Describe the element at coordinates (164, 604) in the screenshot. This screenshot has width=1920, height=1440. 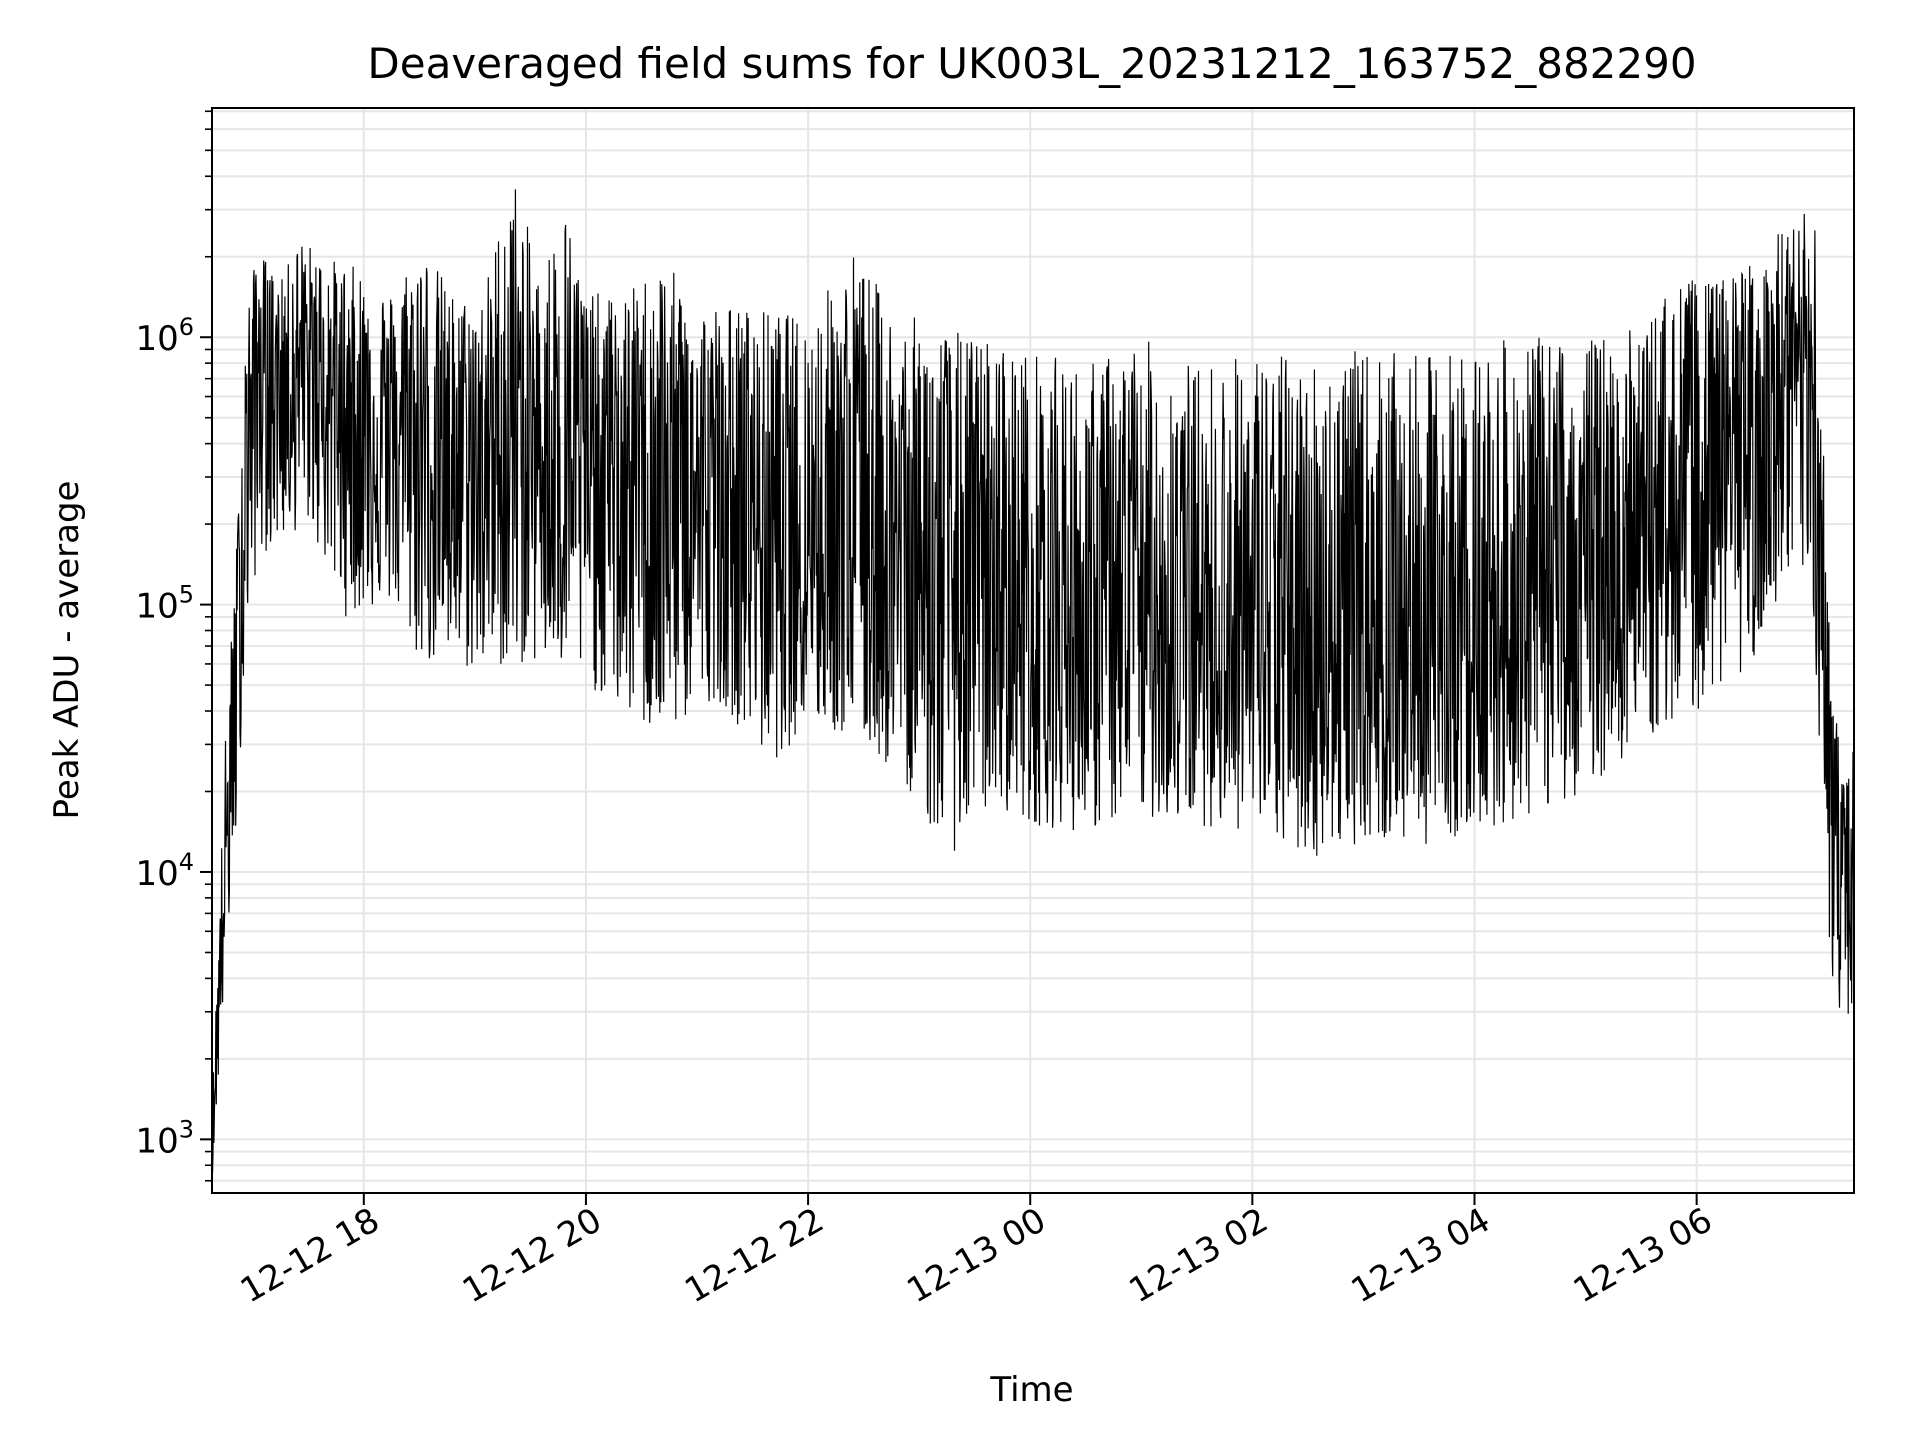
I see `y-tick-label: 10⁵` at that location.